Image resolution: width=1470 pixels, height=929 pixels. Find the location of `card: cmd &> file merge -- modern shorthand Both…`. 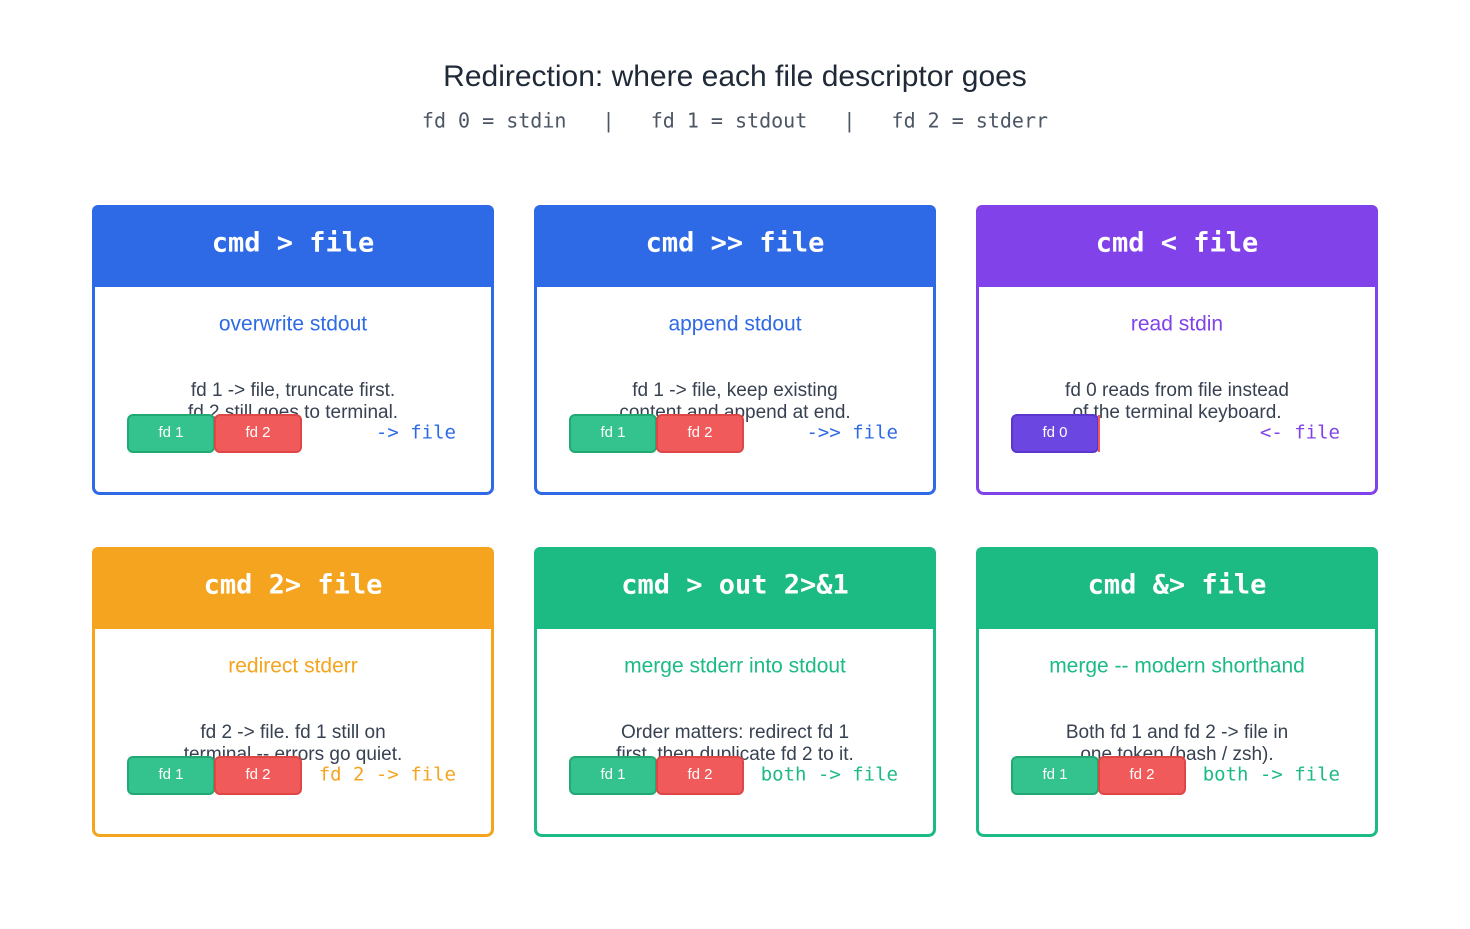

card: cmd &> file merge -- modern shorthand Both… is located at coordinates (1177, 692).